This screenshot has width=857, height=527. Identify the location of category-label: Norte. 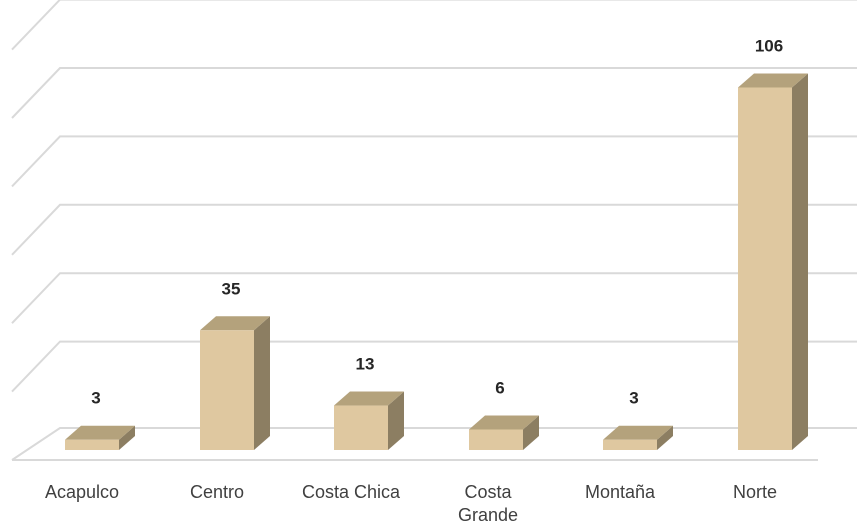
(755, 492).